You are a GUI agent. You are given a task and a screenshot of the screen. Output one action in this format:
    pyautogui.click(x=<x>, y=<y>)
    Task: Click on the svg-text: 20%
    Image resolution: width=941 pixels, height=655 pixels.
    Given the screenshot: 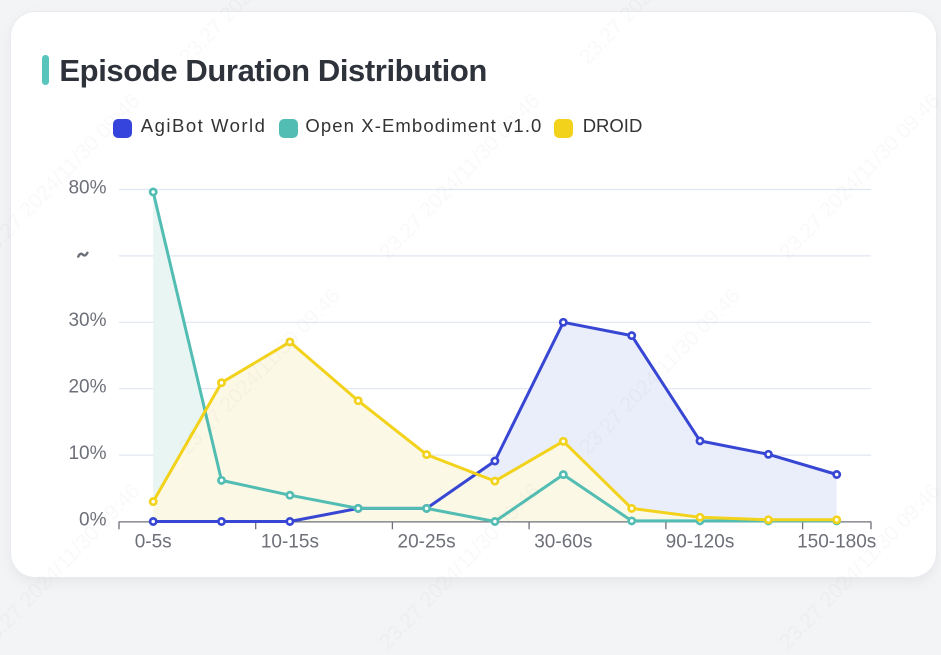 What is the action you would take?
    pyautogui.click(x=87, y=387)
    